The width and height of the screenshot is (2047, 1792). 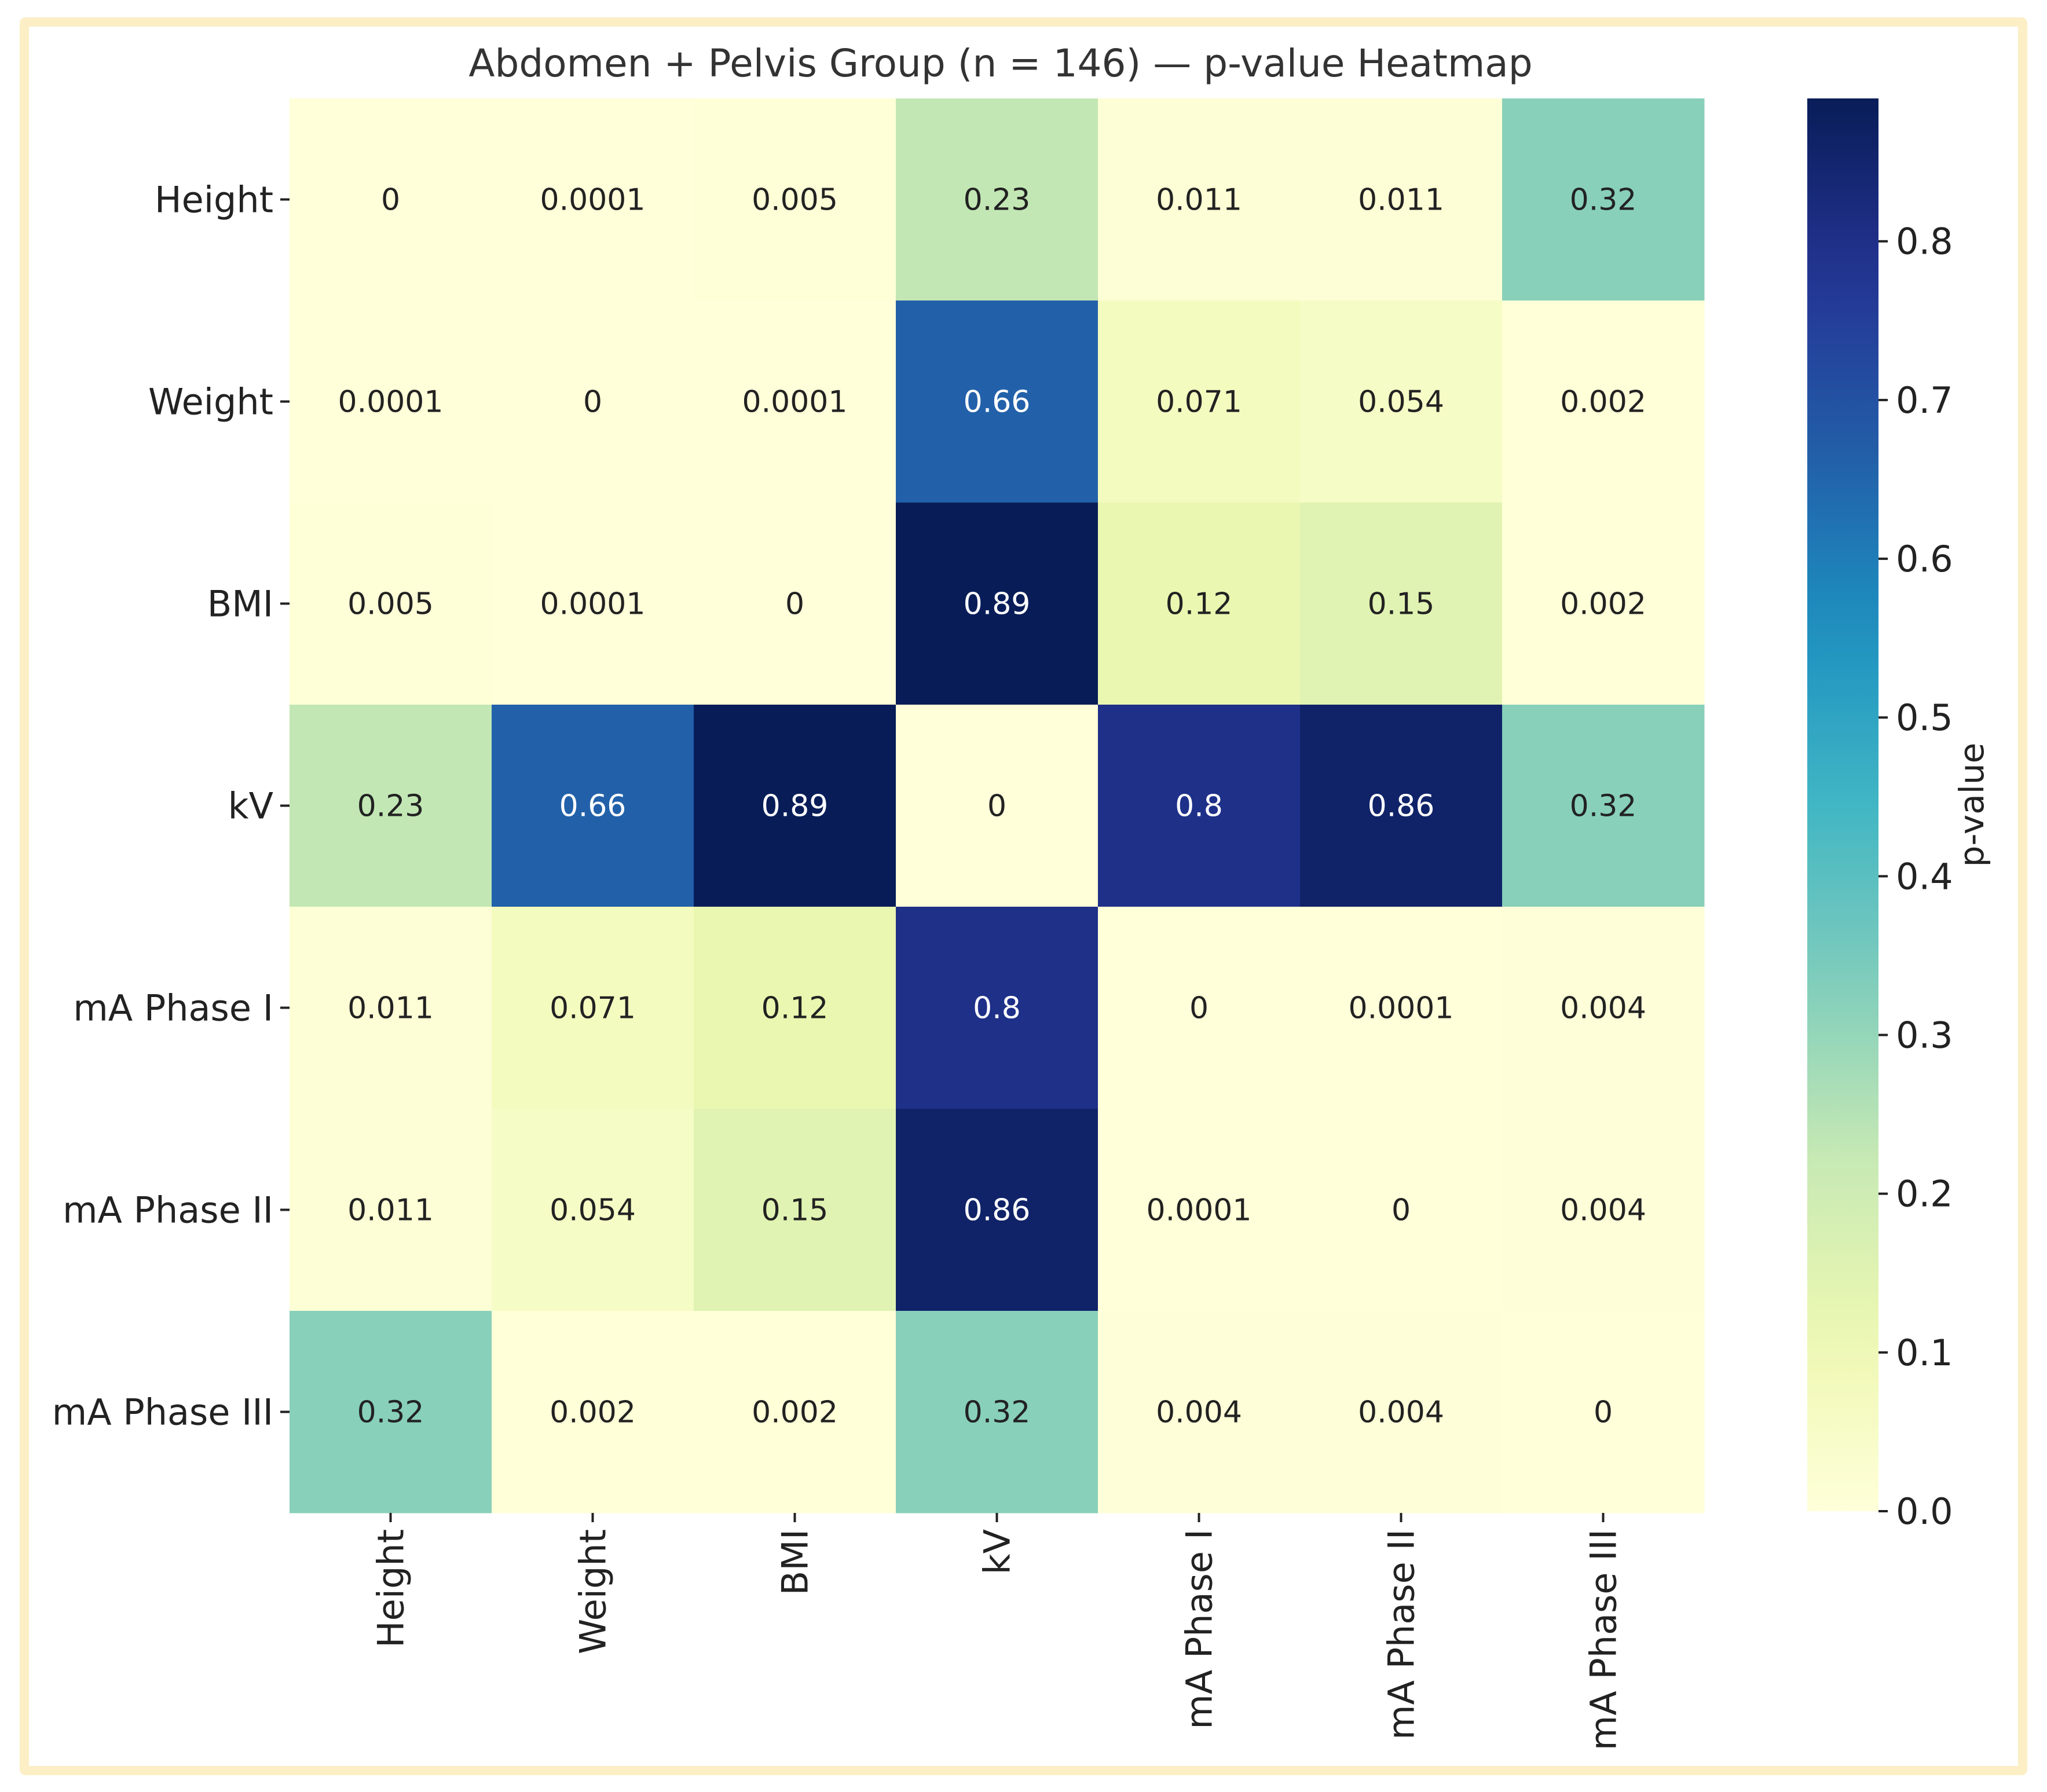 What do you see at coordinates (1401, 1634) in the screenshot?
I see `x-tick-label: mA Phase II` at bounding box center [1401, 1634].